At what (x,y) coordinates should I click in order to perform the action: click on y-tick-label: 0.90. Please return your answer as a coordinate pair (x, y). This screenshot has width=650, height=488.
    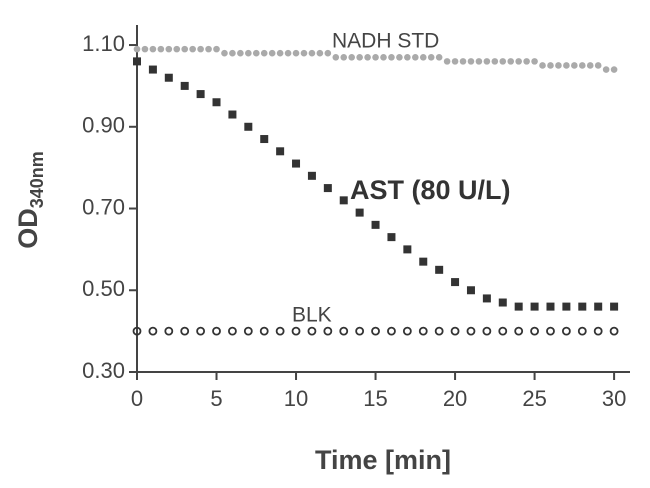
    Looking at the image, I should click on (103, 125).